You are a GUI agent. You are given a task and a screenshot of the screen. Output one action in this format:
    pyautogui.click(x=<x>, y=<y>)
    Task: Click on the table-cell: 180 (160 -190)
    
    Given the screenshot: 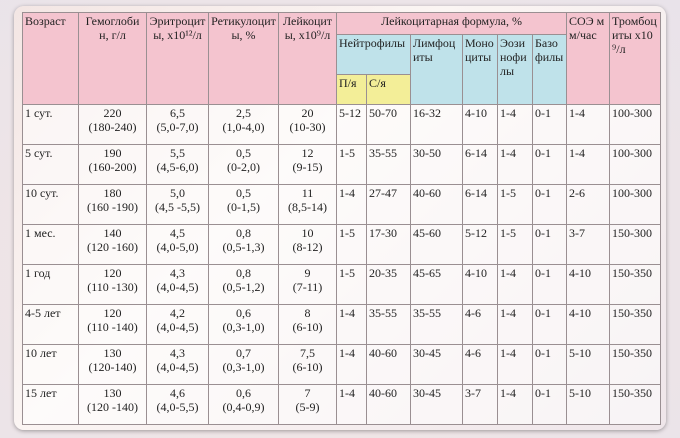 What is the action you would take?
    pyautogui.click(x=112, y=204)
    